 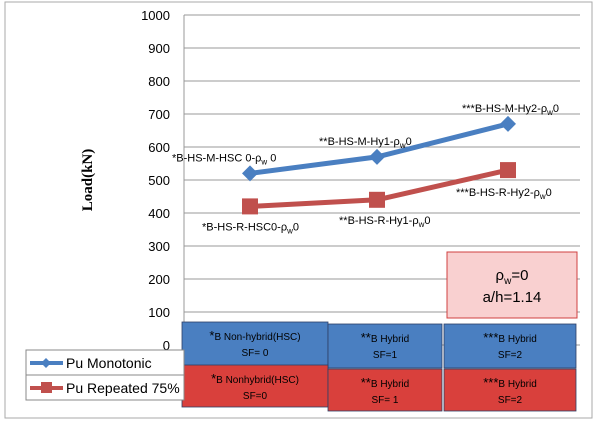 What do you see at coordinates (159, 48) in the screenshot?
I see `y-tick-label: 900` at bounding box center [159, 48].